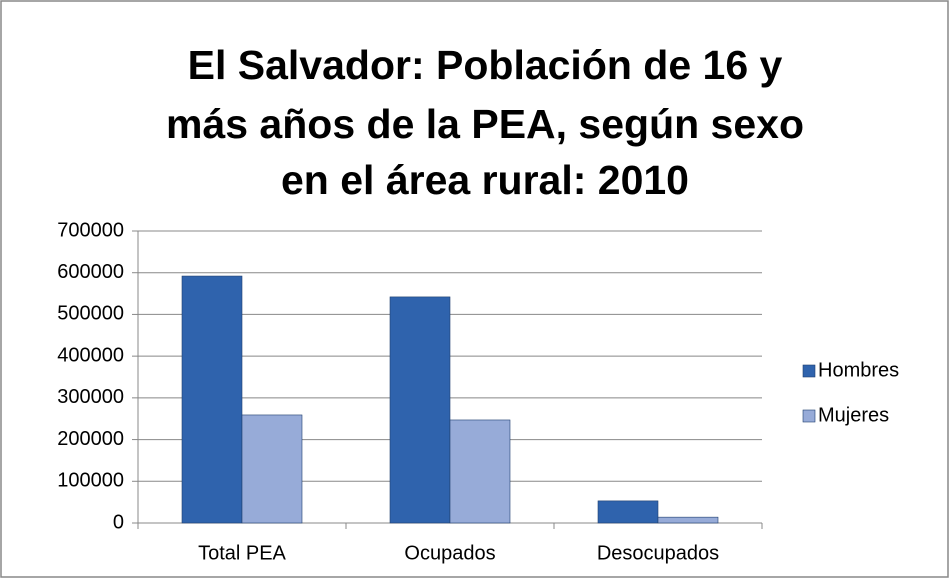 The width and height of the screenshot is (950, 579). I want to click on chart-title: en el área rural: 2010, so click(485, 180).